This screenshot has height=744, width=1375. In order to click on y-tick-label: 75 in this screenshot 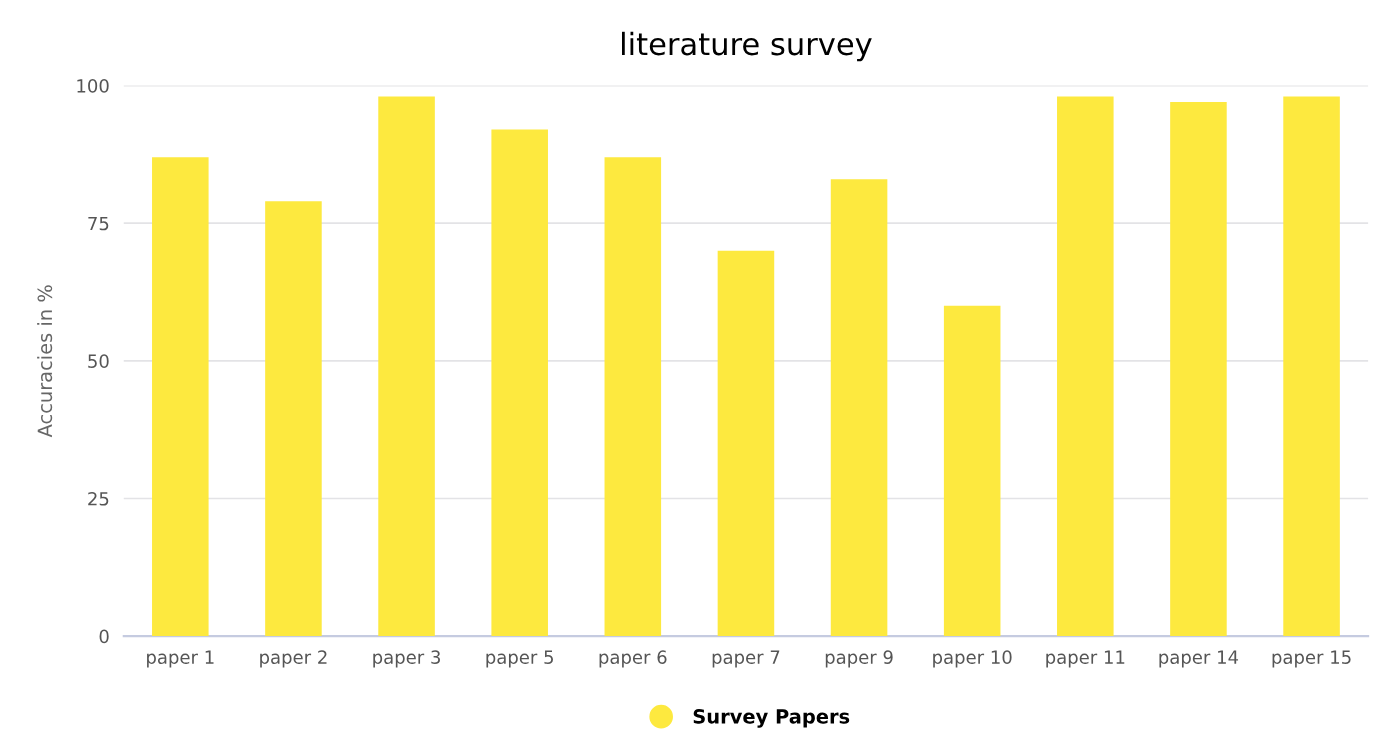, I will do `click(98, 223)`.